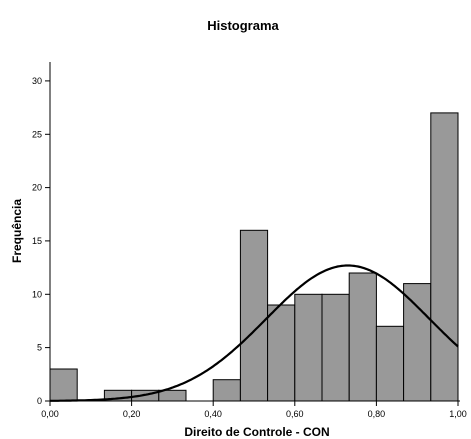  What do you see at coordinates (37, 134) in the screenshot?
I see `y-tick-label: 25` at bounding box center [37, 134].